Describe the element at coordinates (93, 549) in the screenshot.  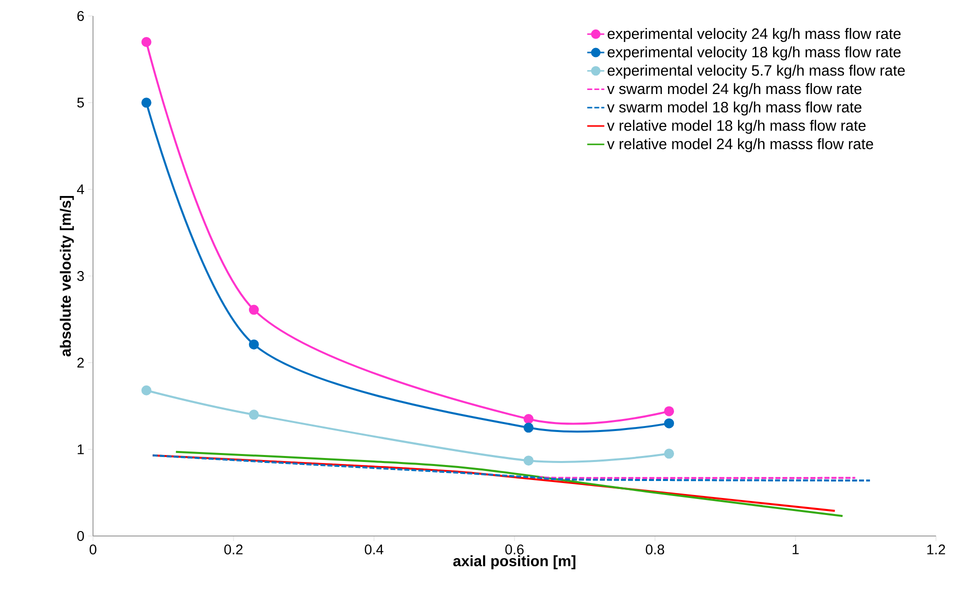
I see `x-tick-label: 0` at that location.